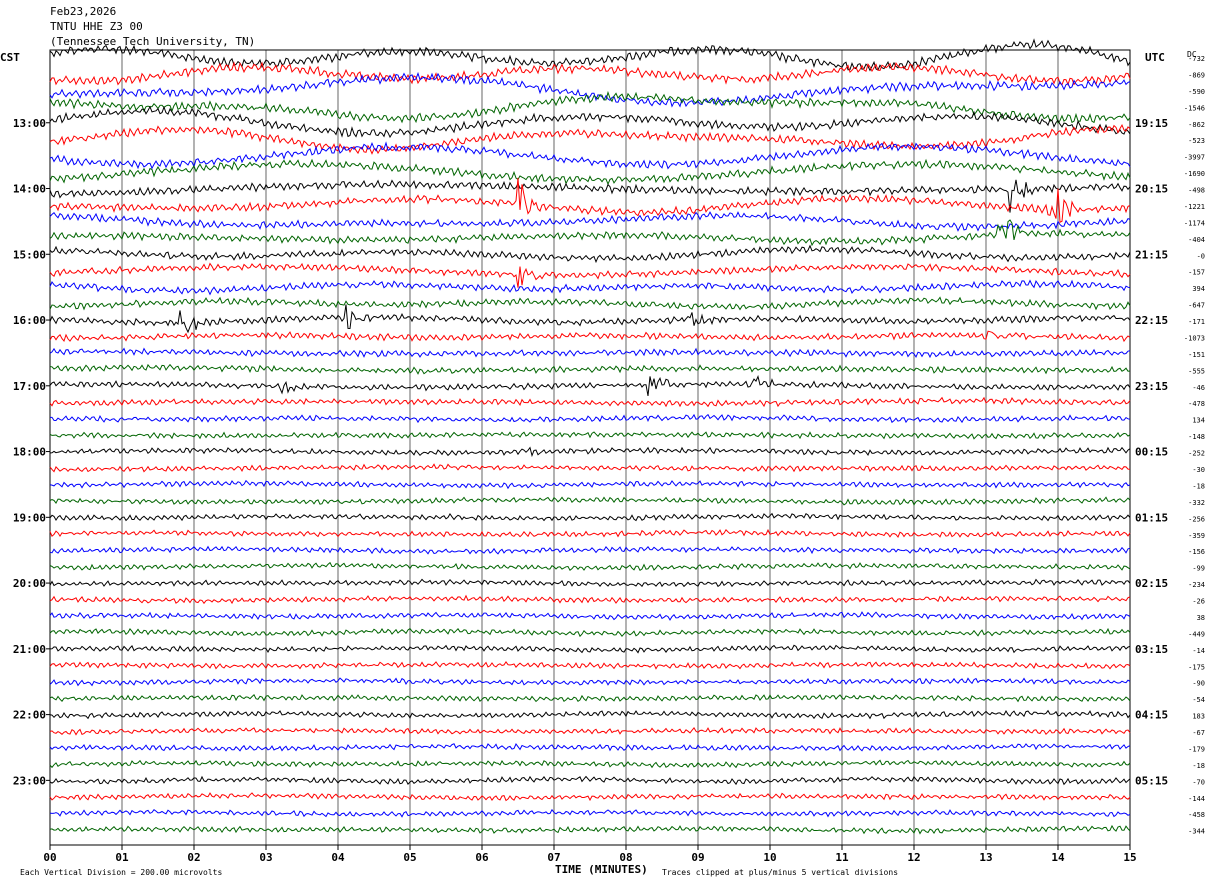 The height and width of the screenshot is (886, 1210). I want to click on left-time-label: 21:00, so click(29, 649).